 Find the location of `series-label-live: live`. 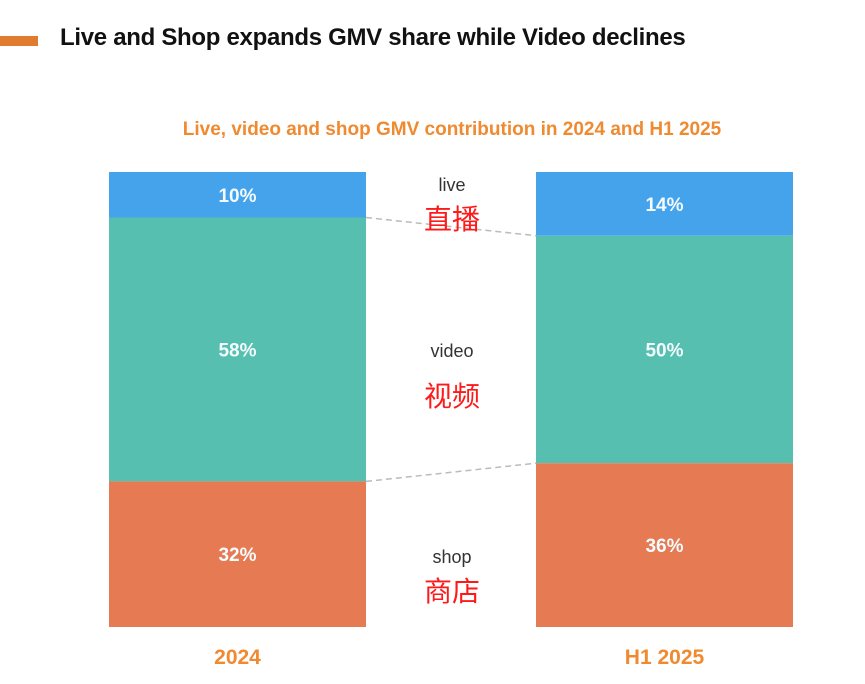

series-label-live: live is located at coordinates (451, 185).